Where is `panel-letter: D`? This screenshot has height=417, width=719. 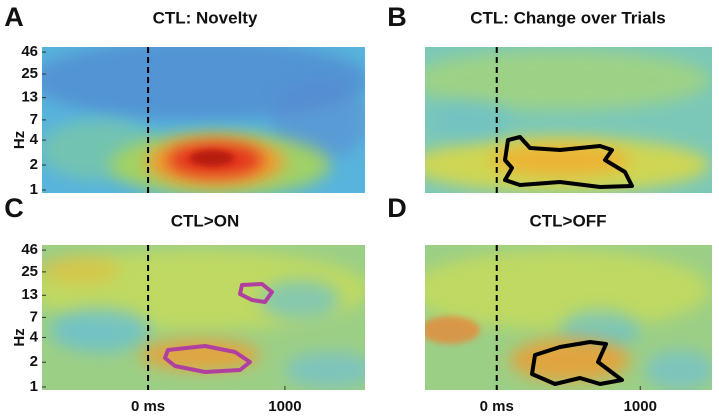 panel-letter: D is located at coordinates (397, 208).